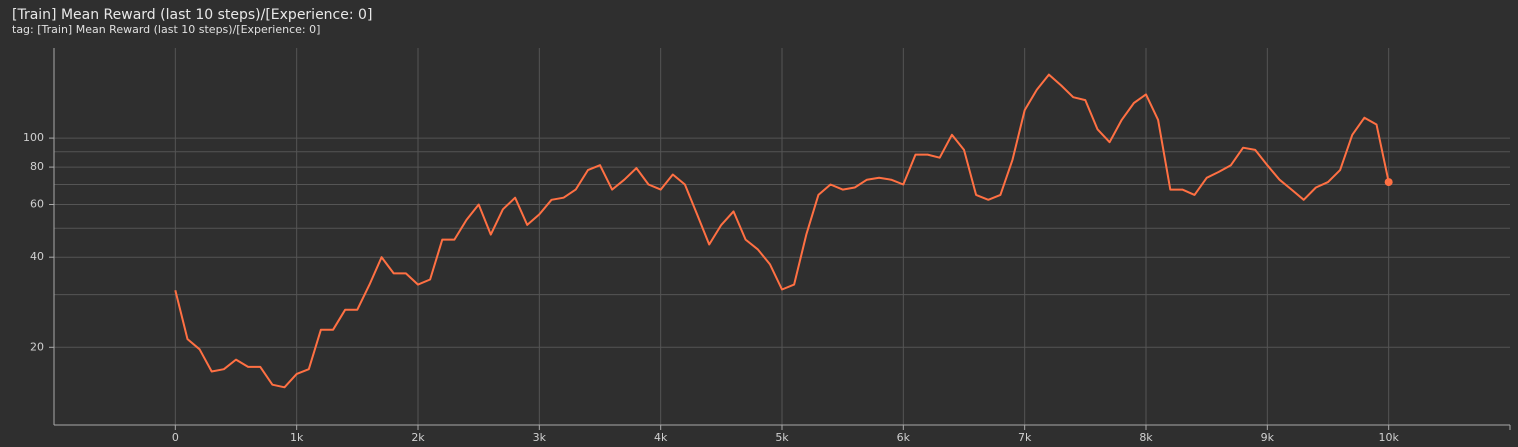 The width and height of the screenshot is (1518, 447). Describe the element at coordinates (1268, 437) in the screenshot. I see `x-tick-label: 9k` at that location.